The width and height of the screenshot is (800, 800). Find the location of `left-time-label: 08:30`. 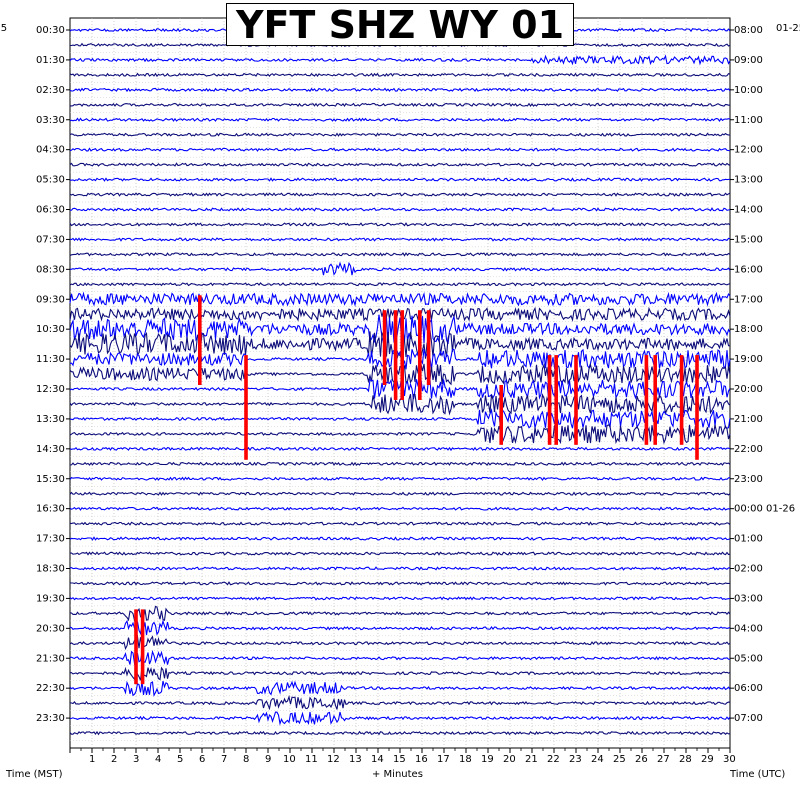

left-time-label: 08:30 is located at coordinates (50, 269).